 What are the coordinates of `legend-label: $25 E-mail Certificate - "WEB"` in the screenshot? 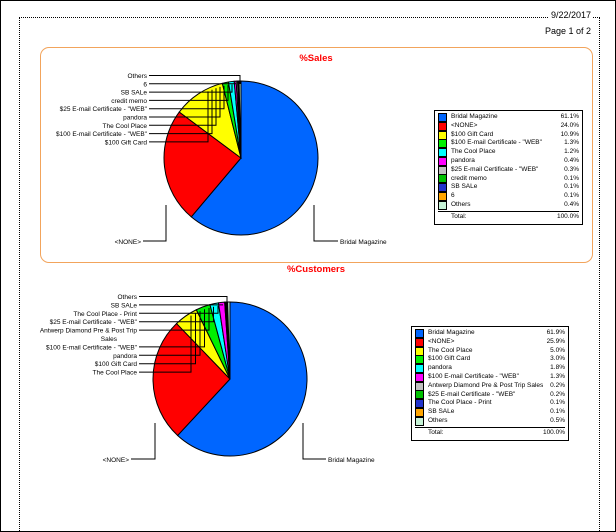 It's located at (472, 394).